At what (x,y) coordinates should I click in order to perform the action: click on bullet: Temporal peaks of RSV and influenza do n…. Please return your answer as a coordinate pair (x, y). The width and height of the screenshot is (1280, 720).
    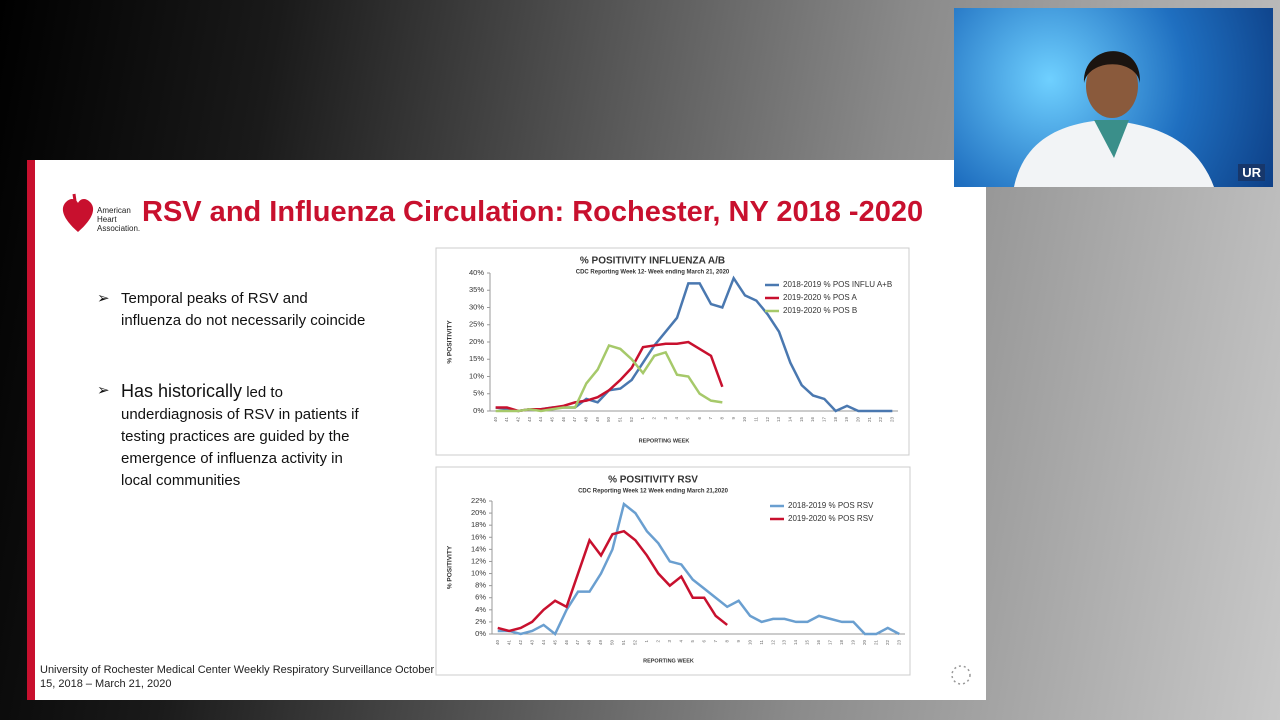
    Looking at the image, I should click on (234, 310).